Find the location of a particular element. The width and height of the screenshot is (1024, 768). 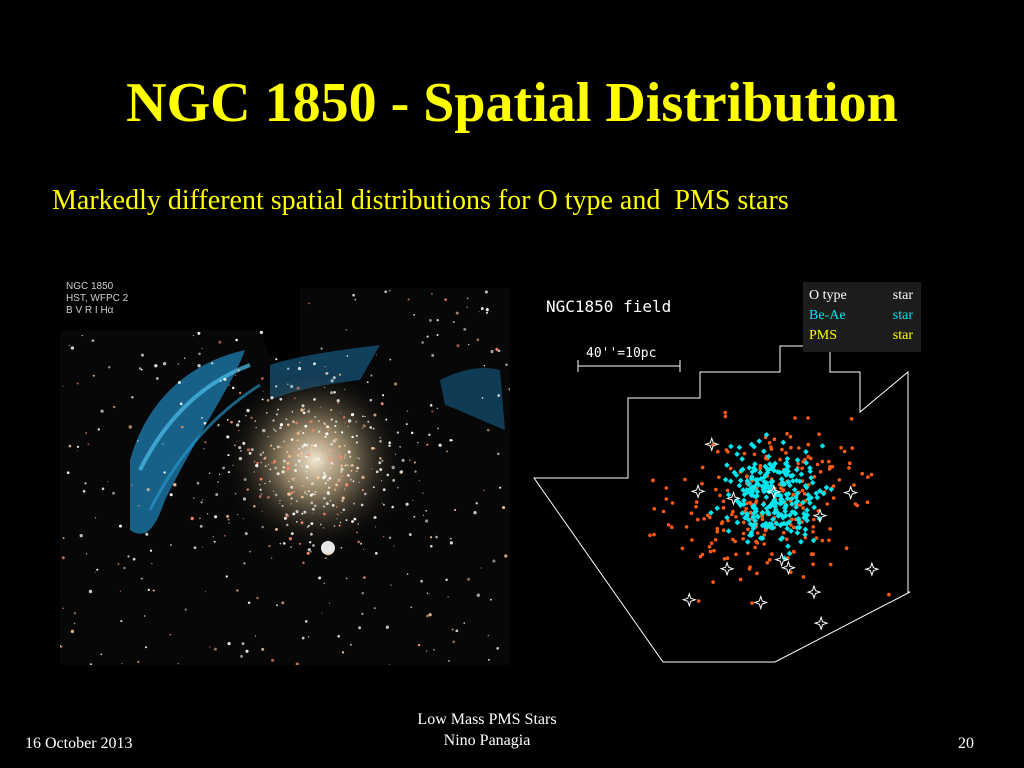

o-type-star-marker is located at coordinates (698, 491).